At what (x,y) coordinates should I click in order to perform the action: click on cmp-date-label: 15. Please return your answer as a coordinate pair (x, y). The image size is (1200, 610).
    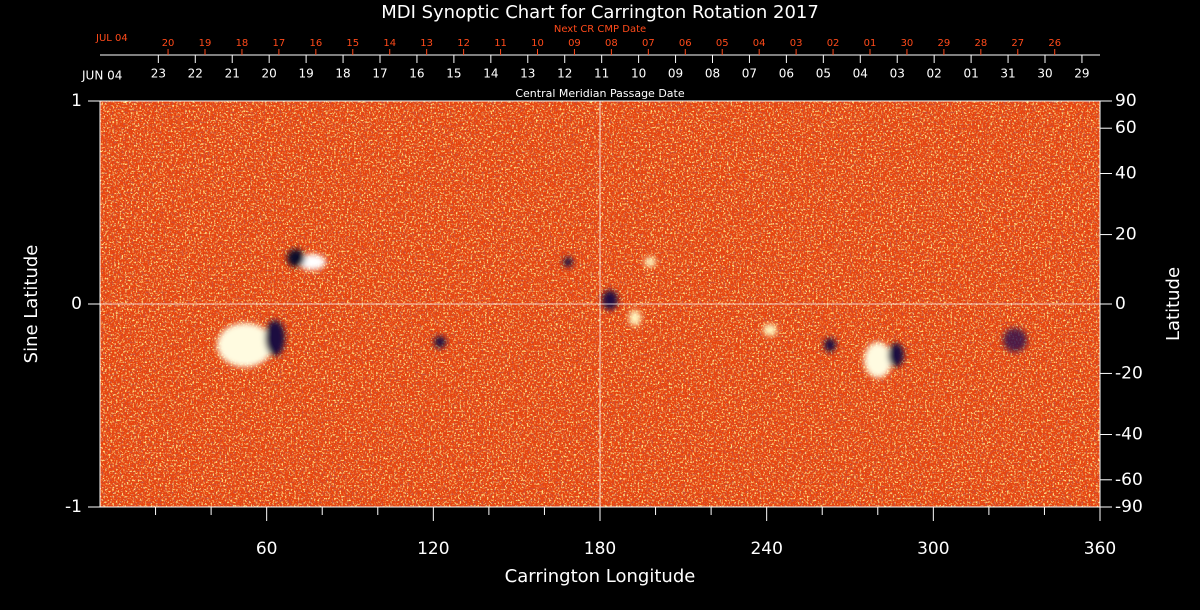
    Looking at the image, I should click on (453, 74).